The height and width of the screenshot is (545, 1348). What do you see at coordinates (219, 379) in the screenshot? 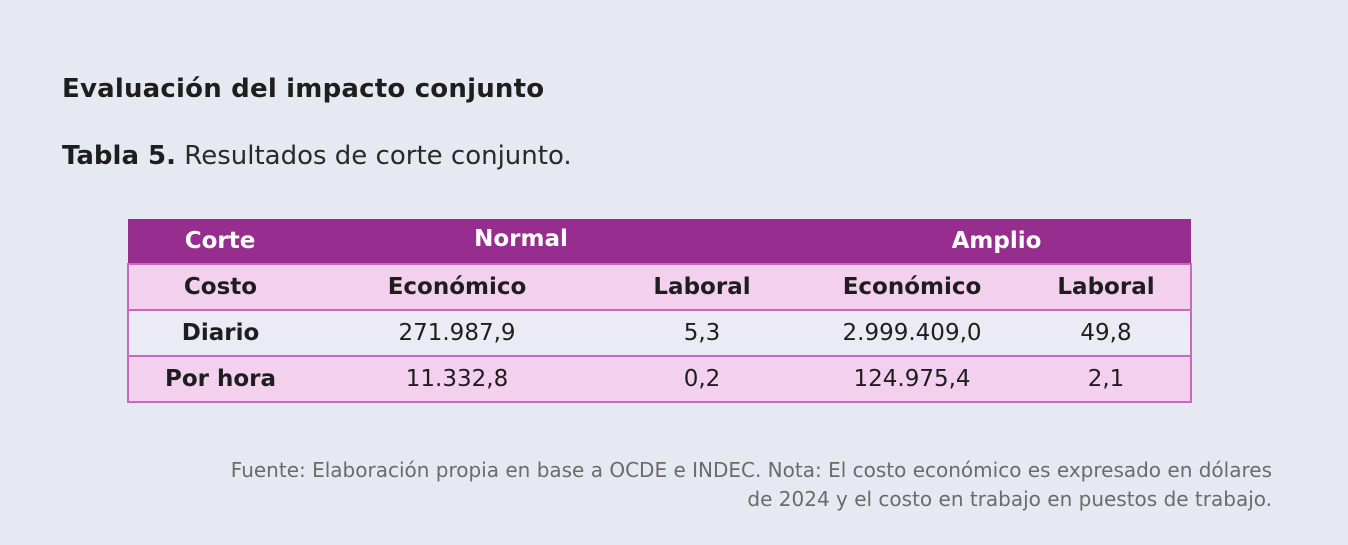
I see `row-label: Por hora` at bounding box center [219, 379].